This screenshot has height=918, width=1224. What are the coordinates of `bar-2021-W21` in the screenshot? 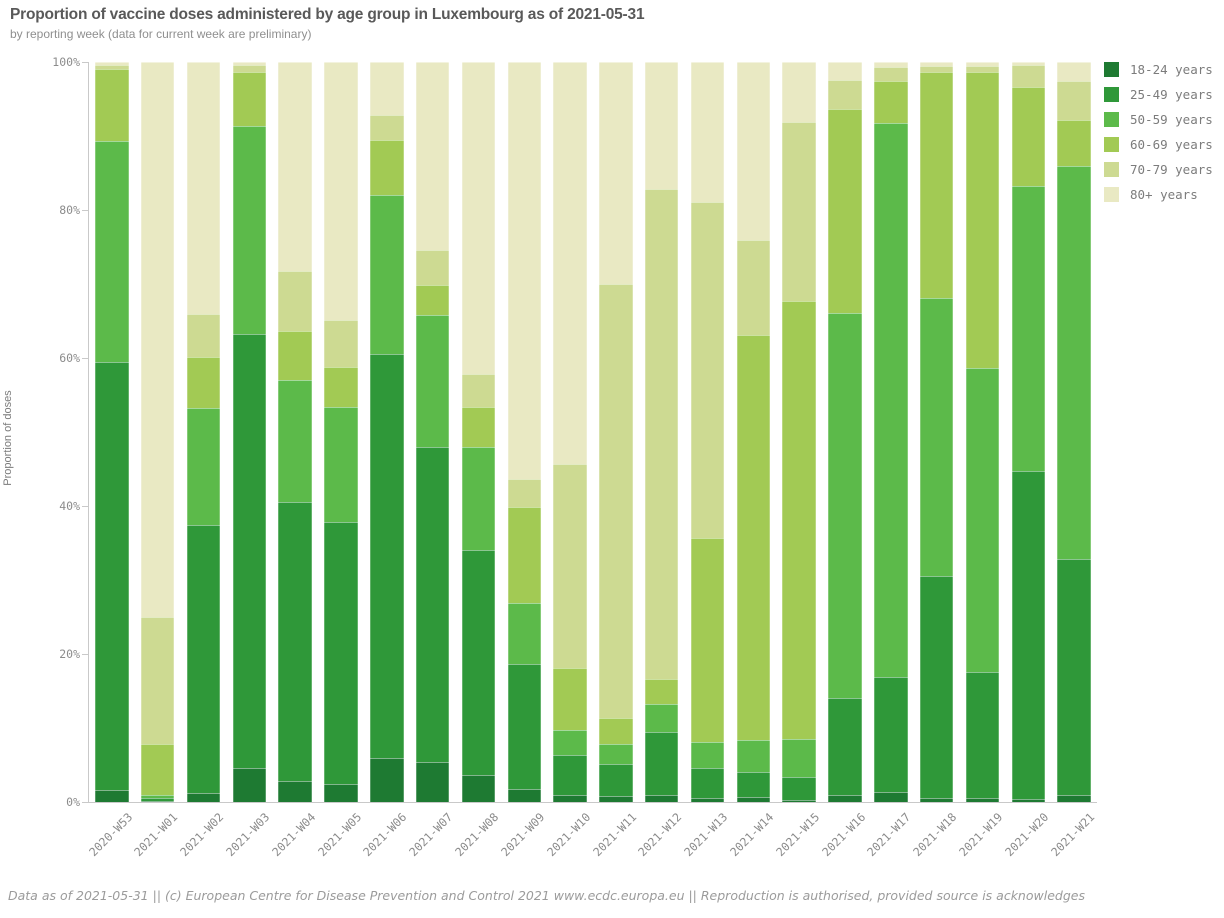 It's located at (1074, 432).